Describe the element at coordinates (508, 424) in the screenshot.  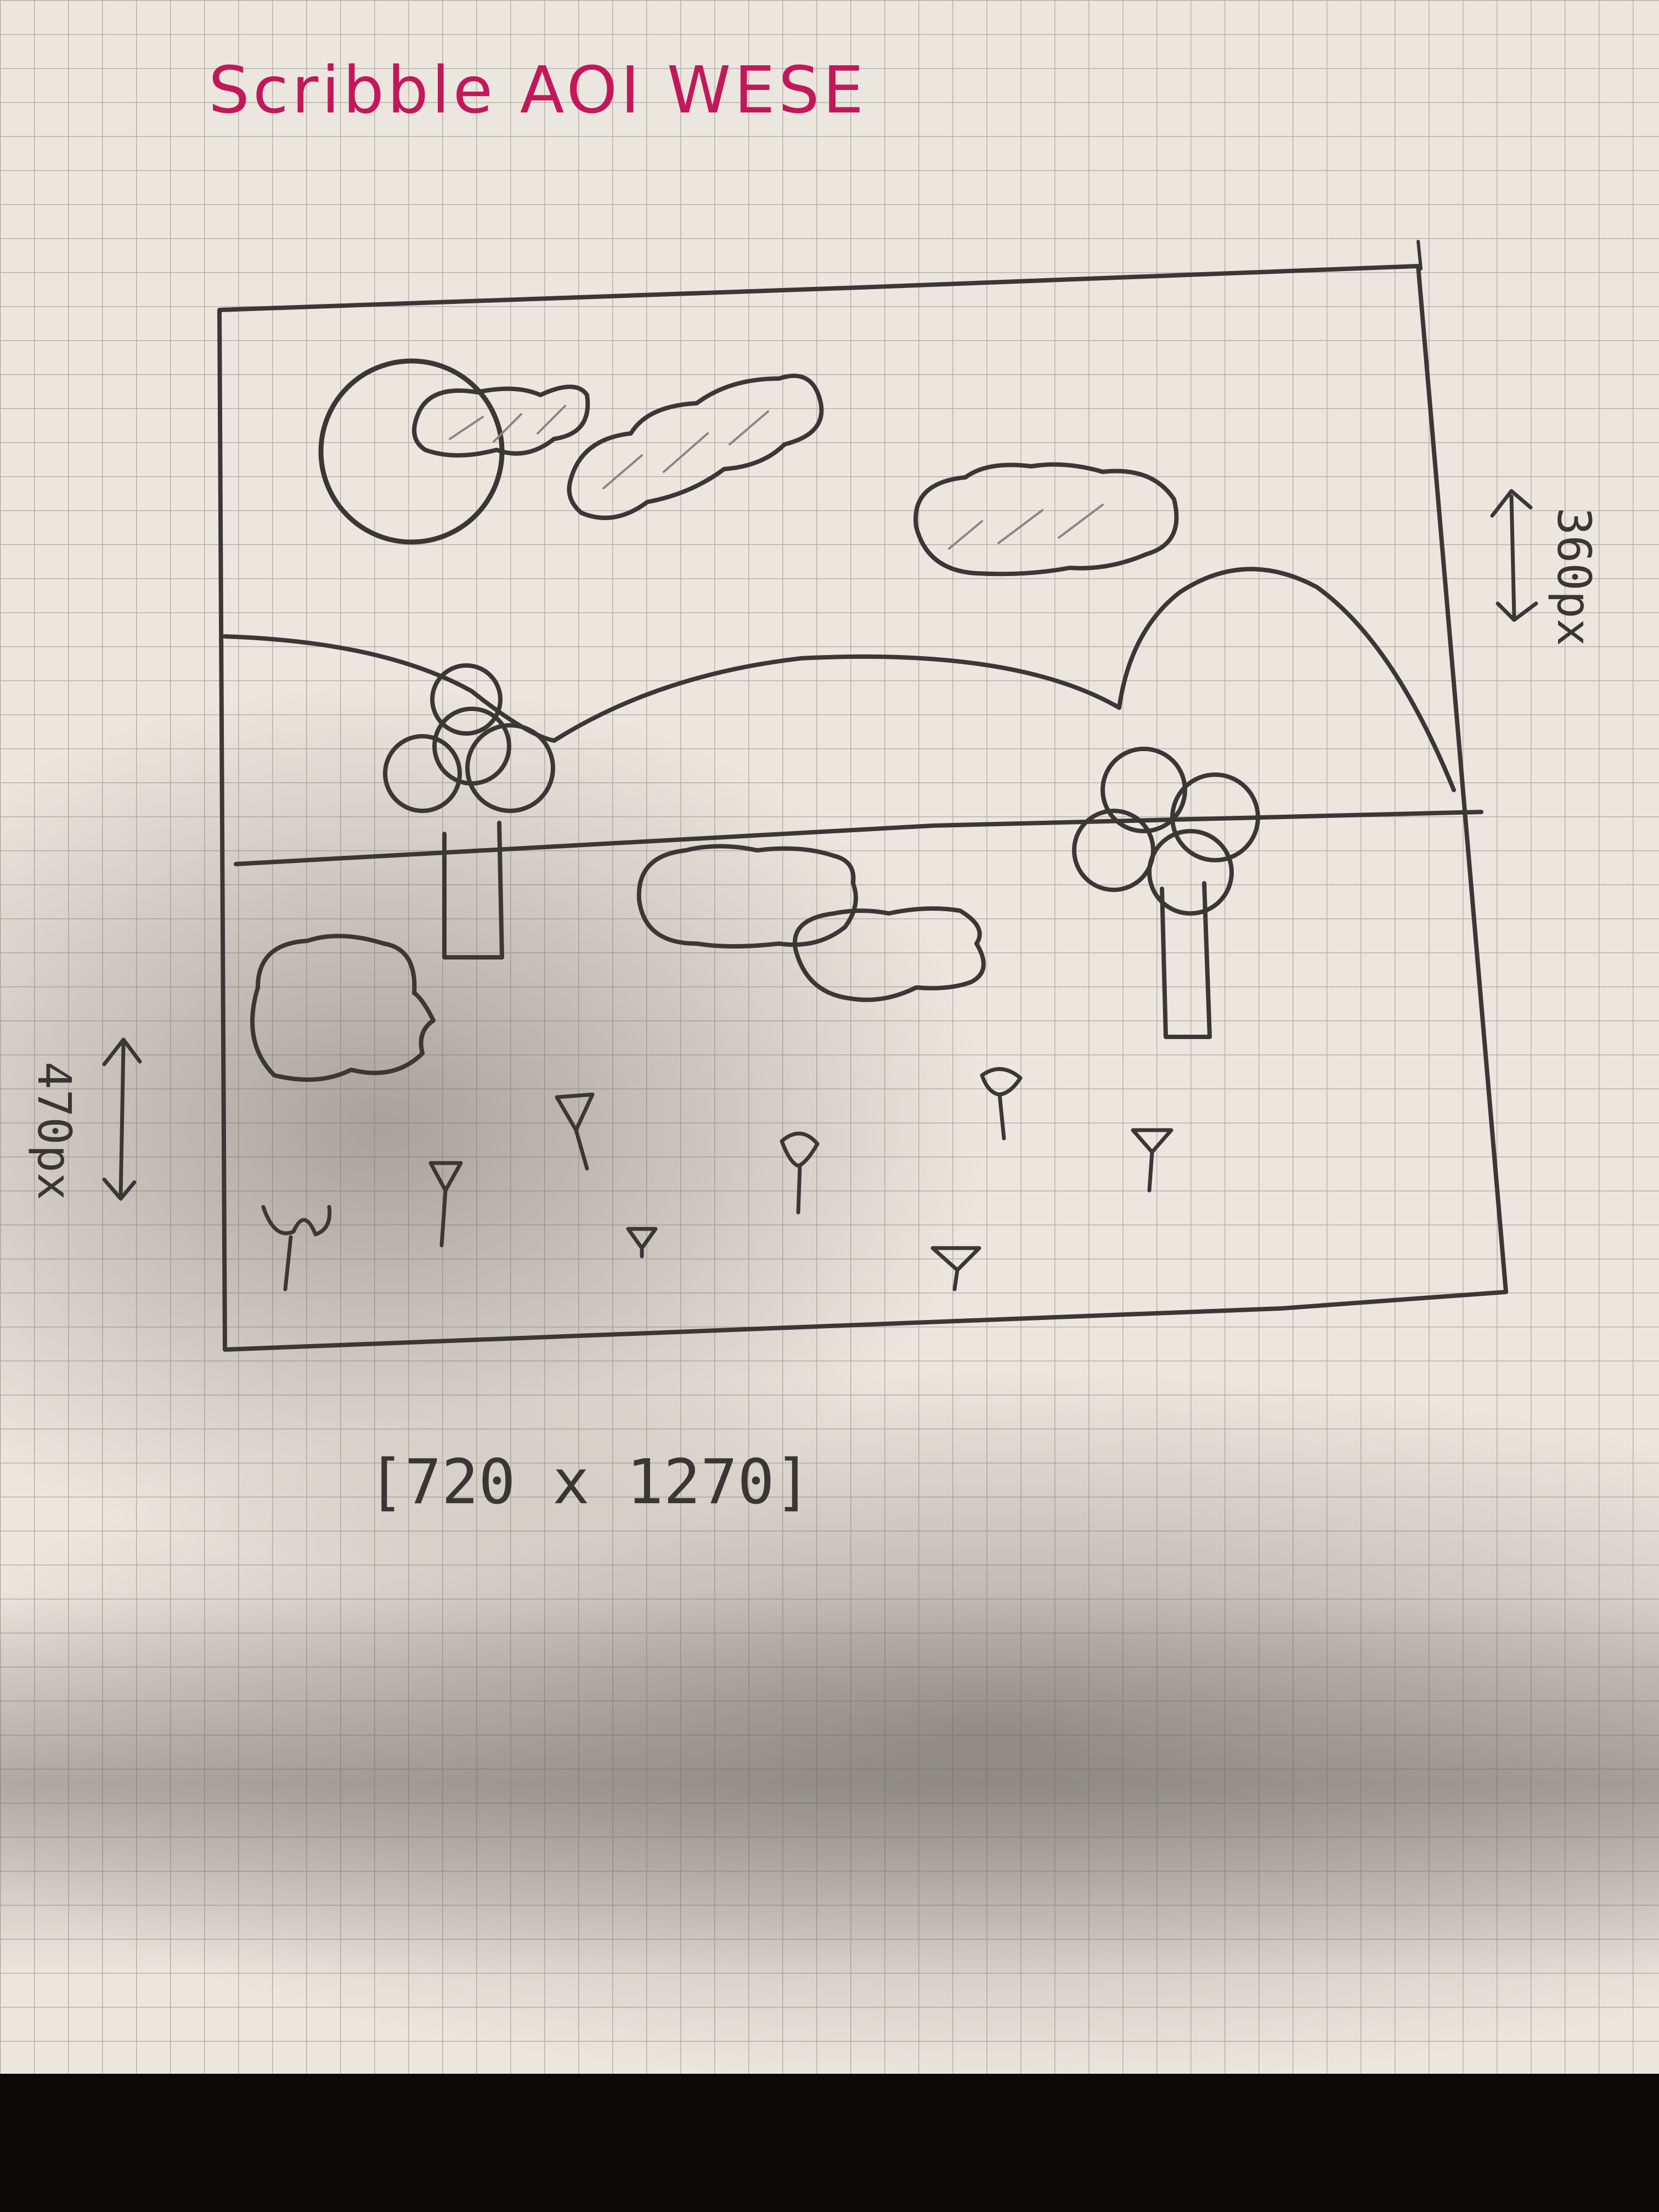
I see `cloud-1-hatching` at that location.